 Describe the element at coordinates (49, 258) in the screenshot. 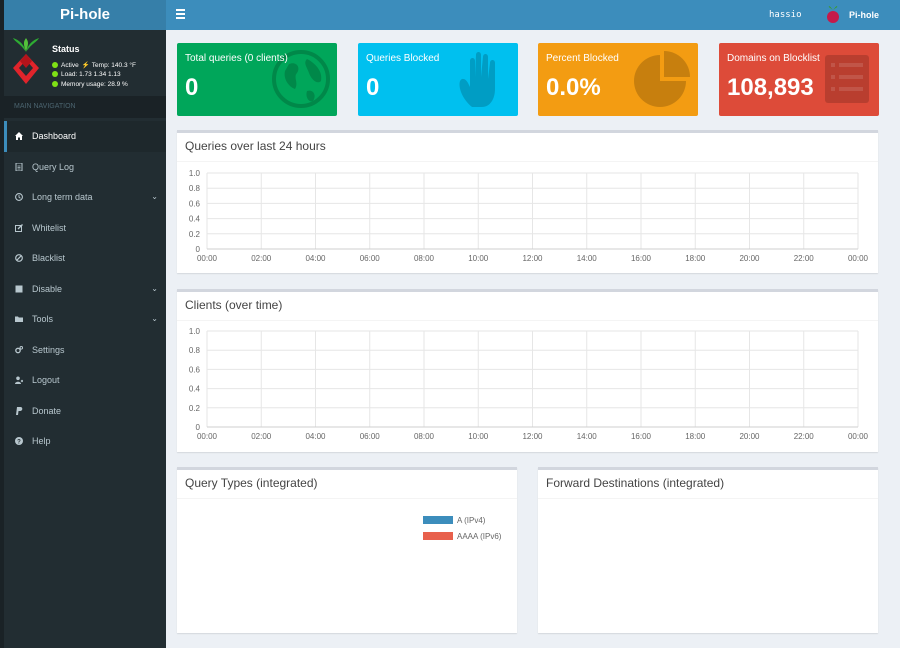

I see `sidebar-item-label: Blacklist` at that location.